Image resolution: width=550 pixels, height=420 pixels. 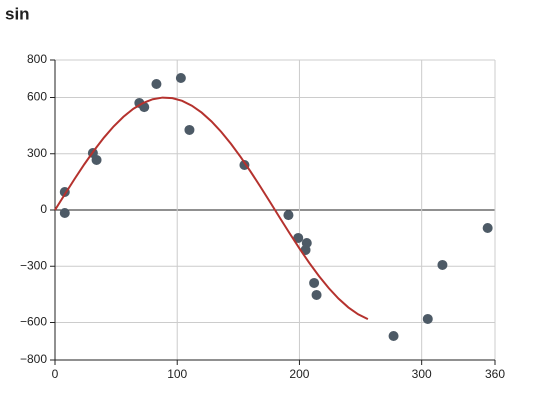 I want to click on y-tick-label: −800, so click(x=33, y=359).